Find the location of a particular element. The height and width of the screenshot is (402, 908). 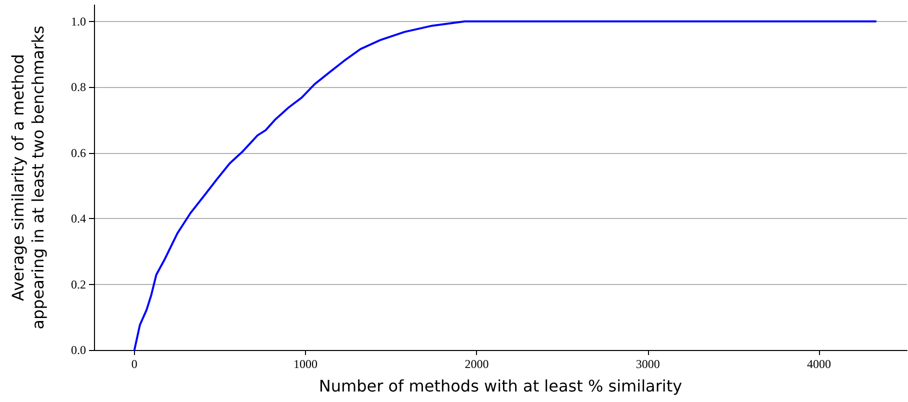

y-tick-label: 0.8 is located at coordinates (78, 87).